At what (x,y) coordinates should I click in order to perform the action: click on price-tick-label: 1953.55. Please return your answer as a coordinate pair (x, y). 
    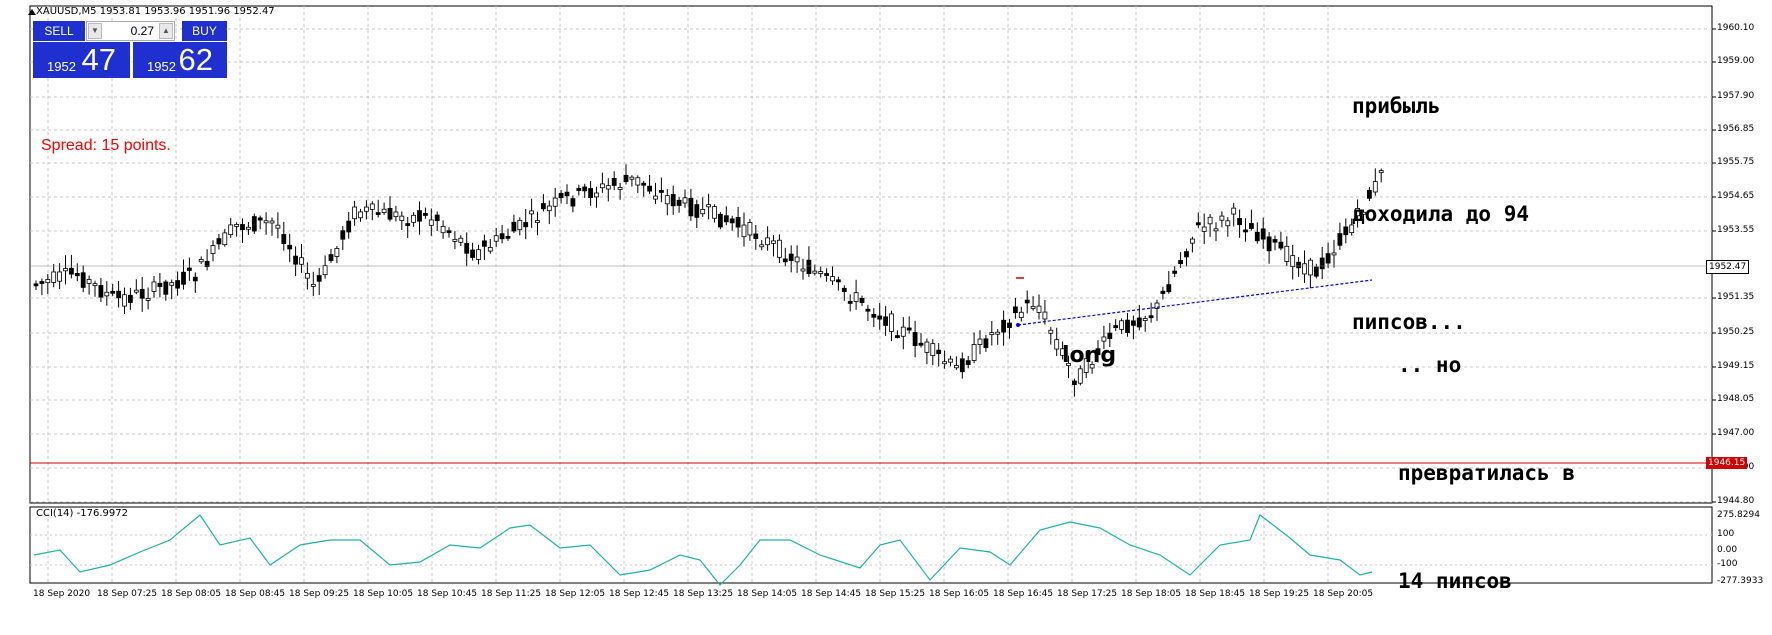
    Looking at the image, I should click on (1736, 230).